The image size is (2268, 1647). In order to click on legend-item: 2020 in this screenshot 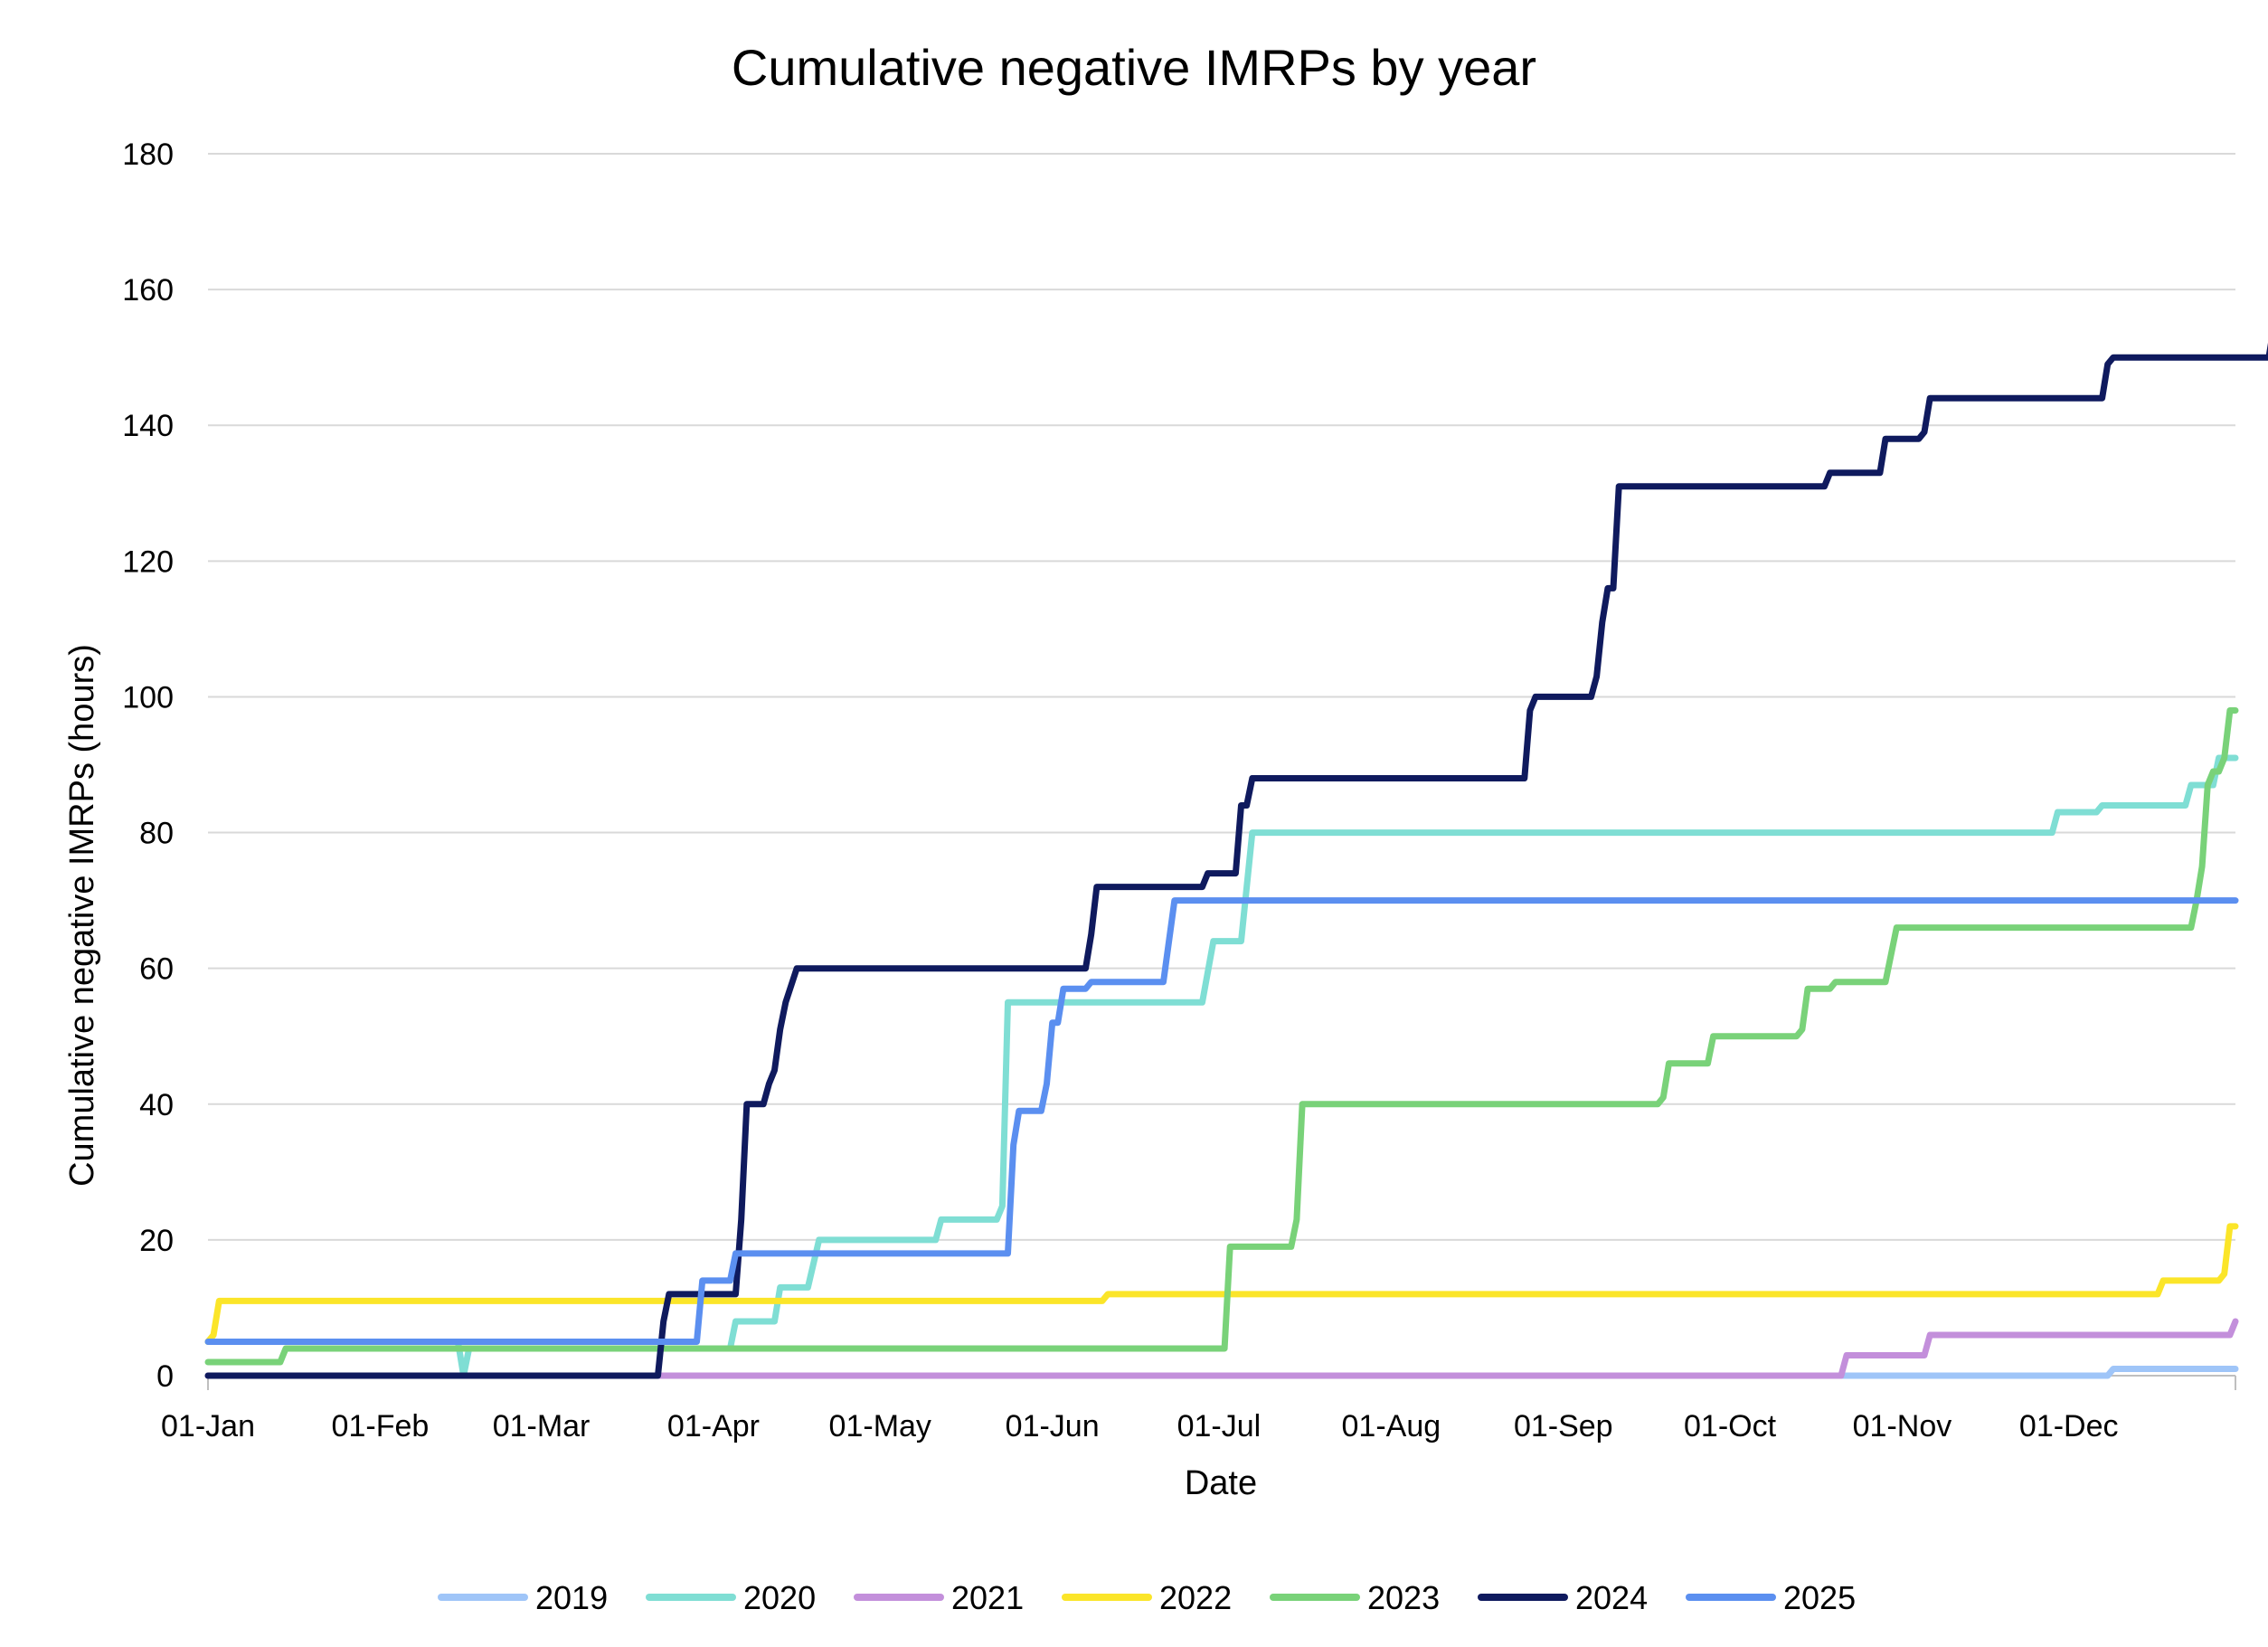, I will do `click(731, 1597)`.